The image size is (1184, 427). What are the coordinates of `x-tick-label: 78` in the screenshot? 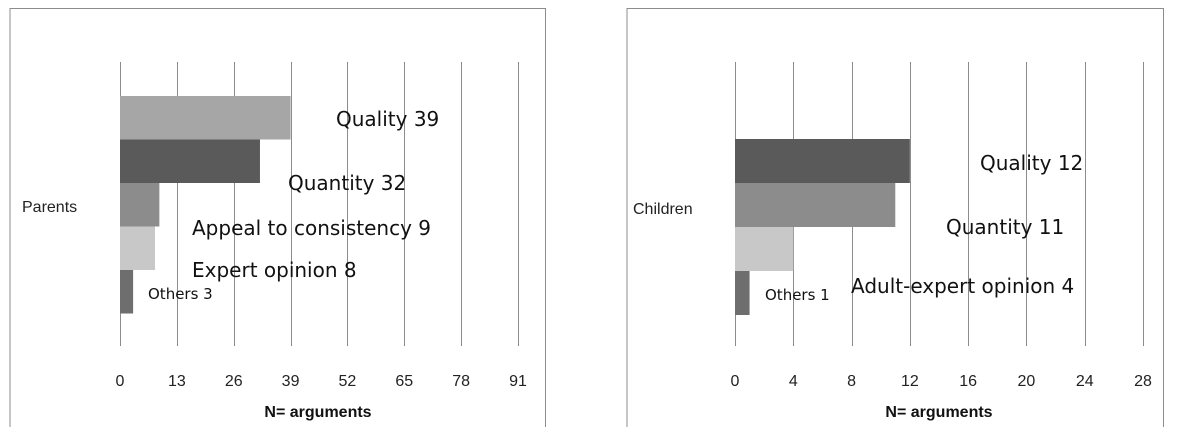 It's located at (461, 381).